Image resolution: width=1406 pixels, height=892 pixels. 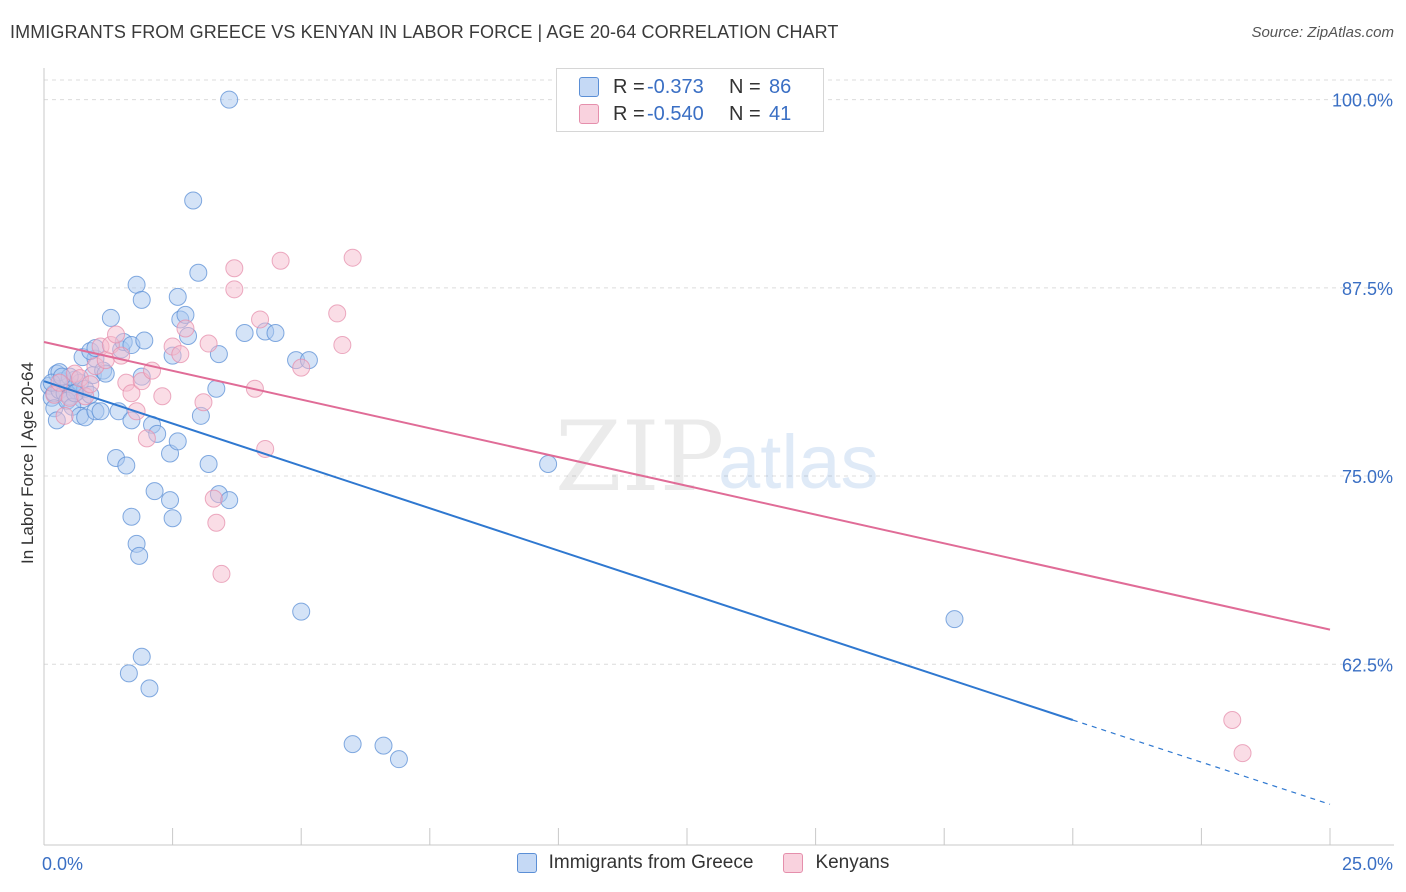 I want to click on y-tick-label: 100.0%, so click(x=1362, y=101).